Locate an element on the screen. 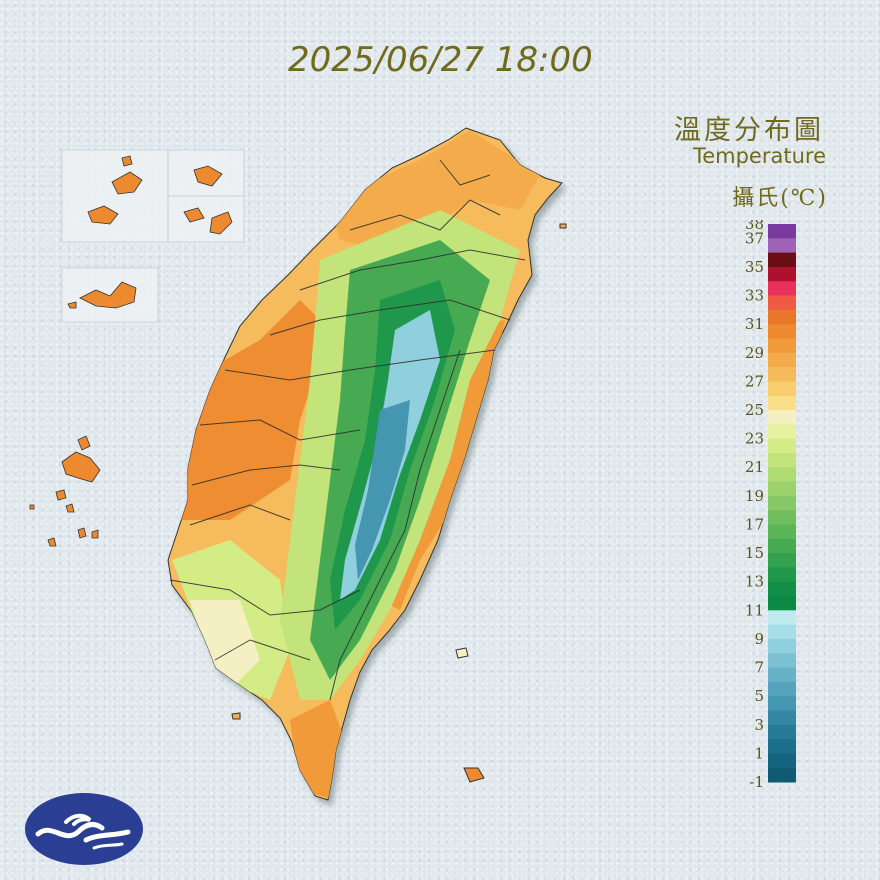 The image size is (880, 880). legend-tick-label: 11 is located at coordinates (754, 610).